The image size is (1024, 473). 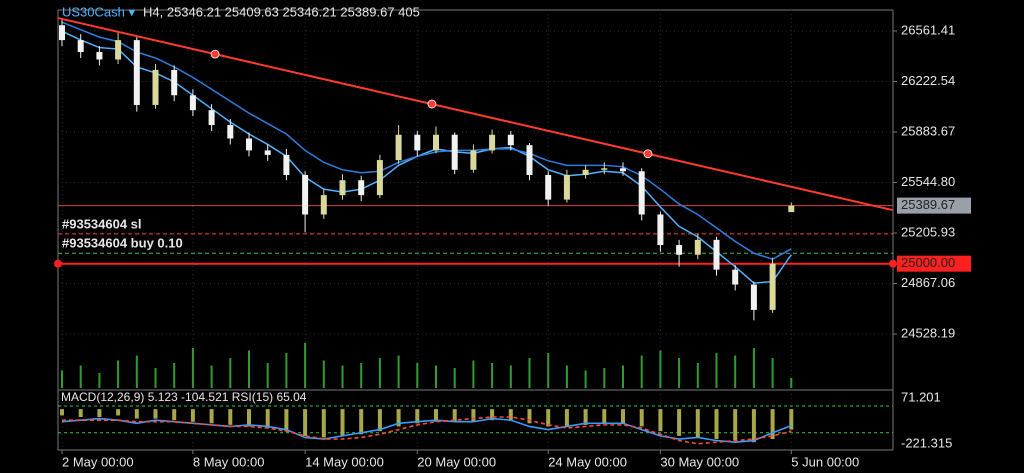 What do you see at coordinates (427, 430) in the screenshot?
I see `signal-line` at bounding box center [427, 430].